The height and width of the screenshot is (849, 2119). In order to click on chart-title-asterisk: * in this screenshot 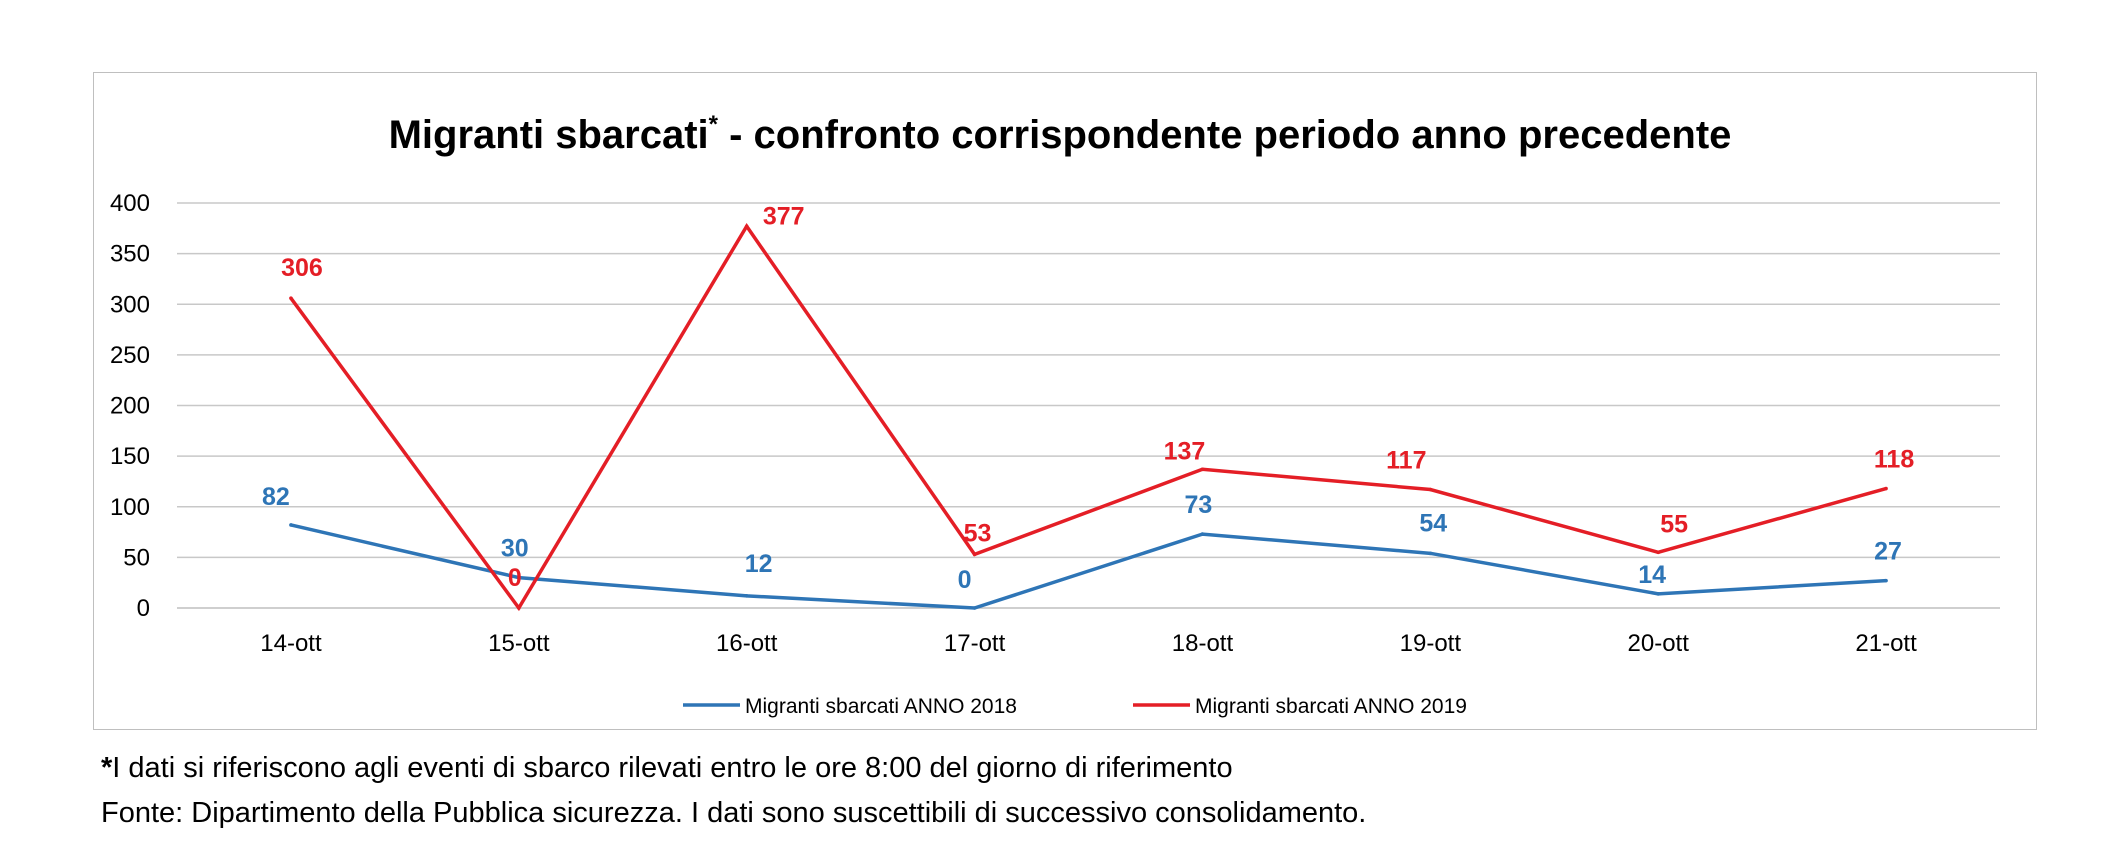, I will do `click(714, 124)`.